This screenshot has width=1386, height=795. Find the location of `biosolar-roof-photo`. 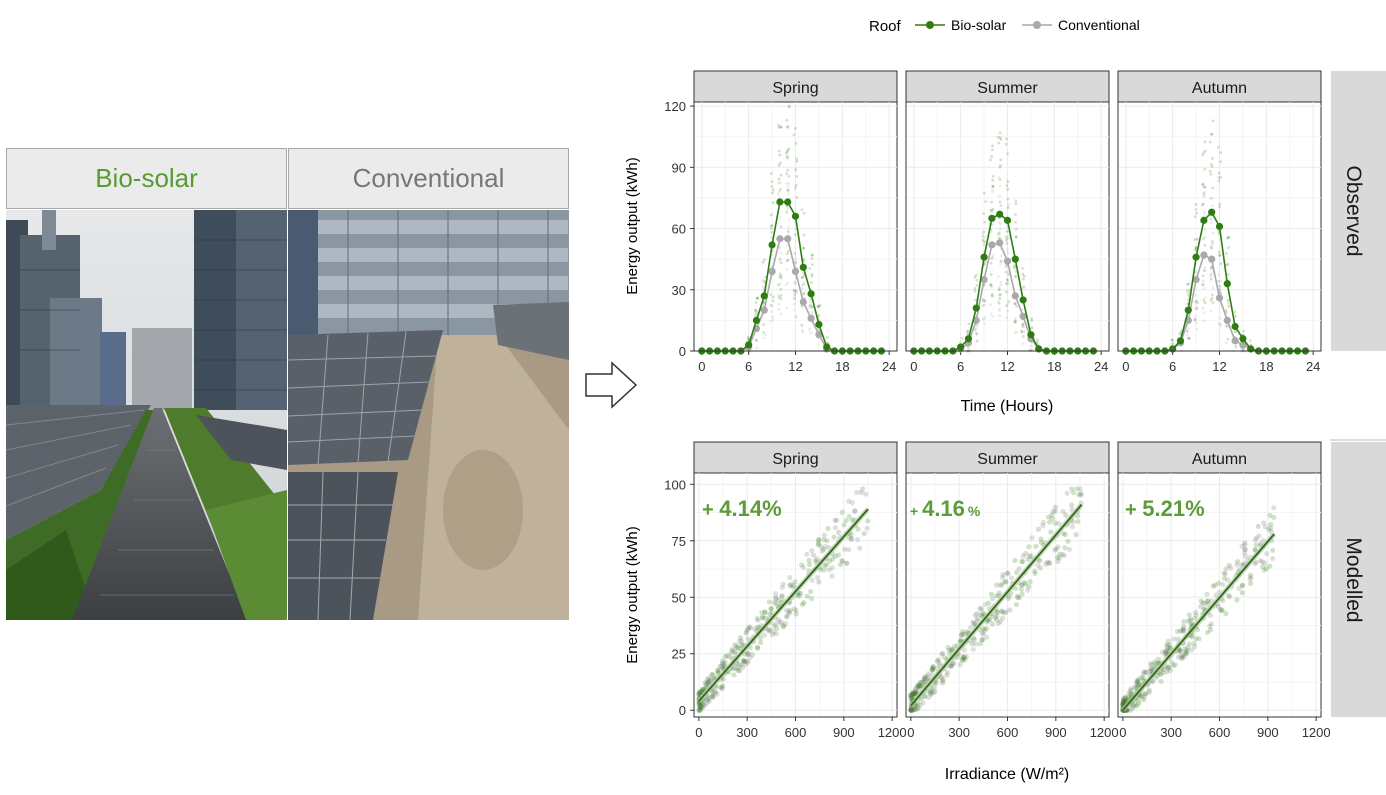

biosolar-roof-photo is located at coordinates (146, 415).